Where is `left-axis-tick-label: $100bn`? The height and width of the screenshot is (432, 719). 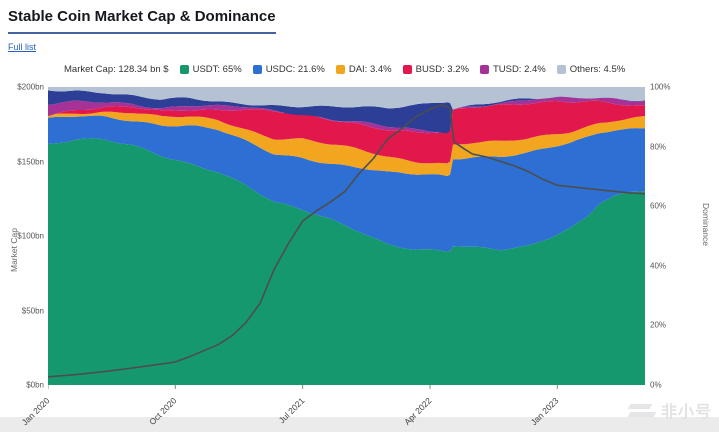 left-axis-tick-label: $100bn is located at coordinates (30, 236).